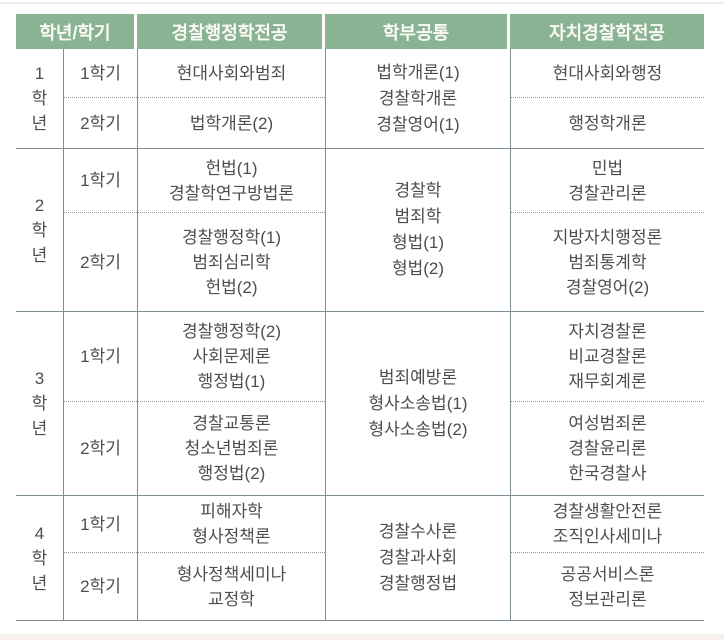 The image size is (724, 644). I want to click on year-label-cell: 2 학 년, so click(39, 230).